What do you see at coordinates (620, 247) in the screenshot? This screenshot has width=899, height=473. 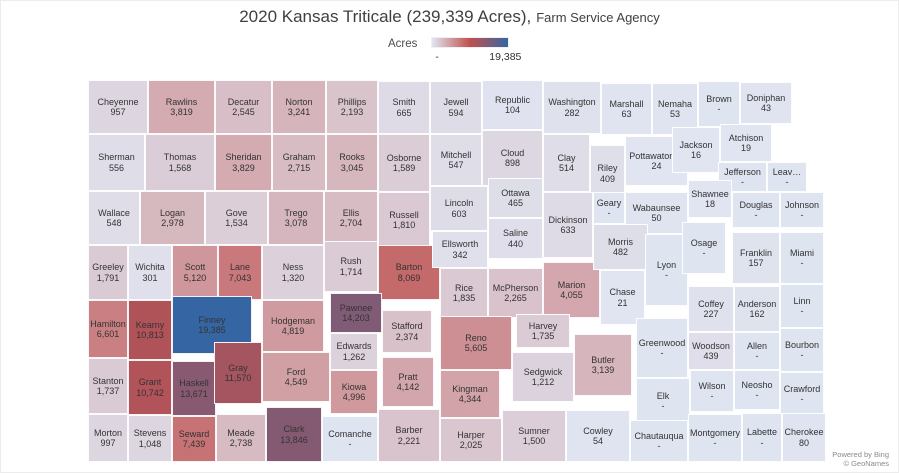 I see `county-morris: Morris 482` at bounding box center [620, 247].